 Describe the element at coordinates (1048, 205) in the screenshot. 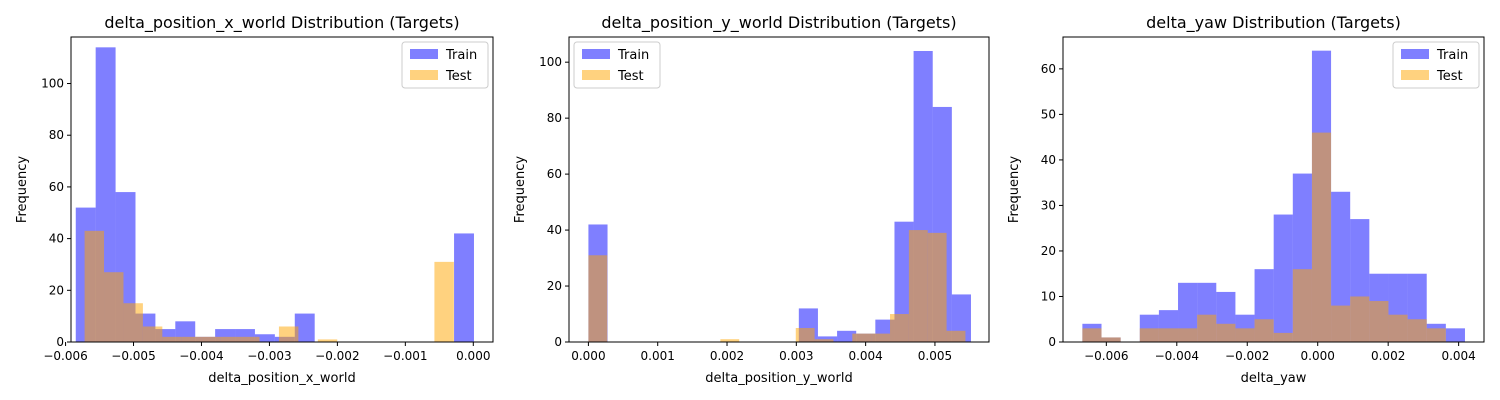

I see `y-tick-label: 30` at that location.